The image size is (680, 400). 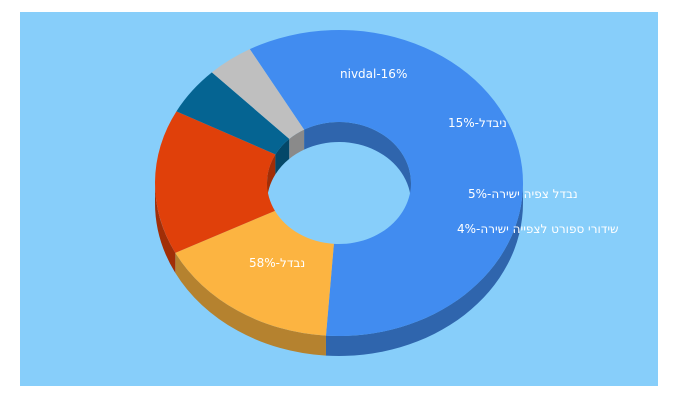 What do you see at coordinates (373, 74) in the screenshot?
I see `slice-label-1: nivdal-16%` at bounding box center [373, 74].